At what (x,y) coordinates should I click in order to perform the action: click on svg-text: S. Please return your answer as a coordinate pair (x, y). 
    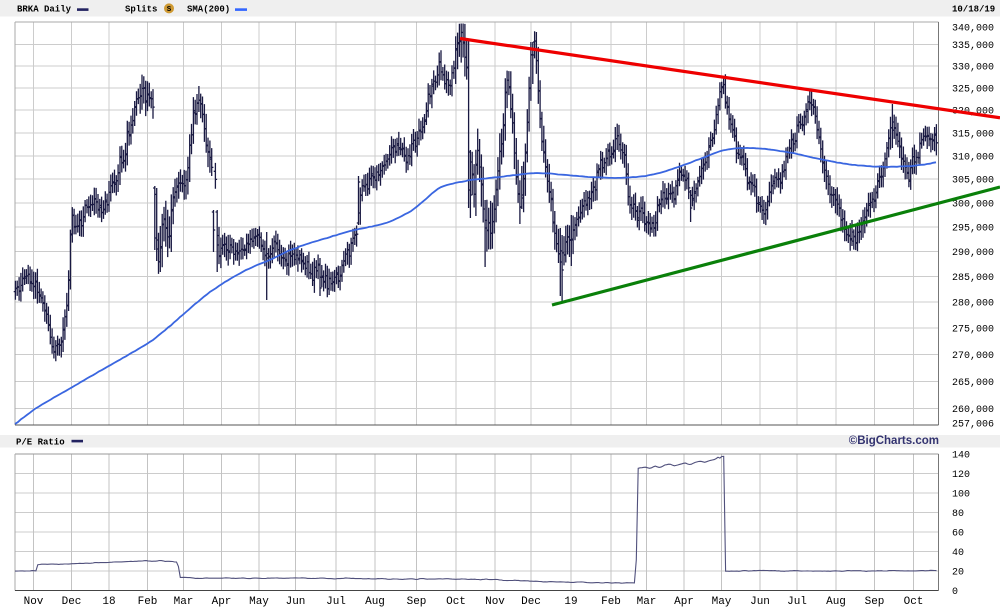
    Looking at the image, I should click on (169, 10).